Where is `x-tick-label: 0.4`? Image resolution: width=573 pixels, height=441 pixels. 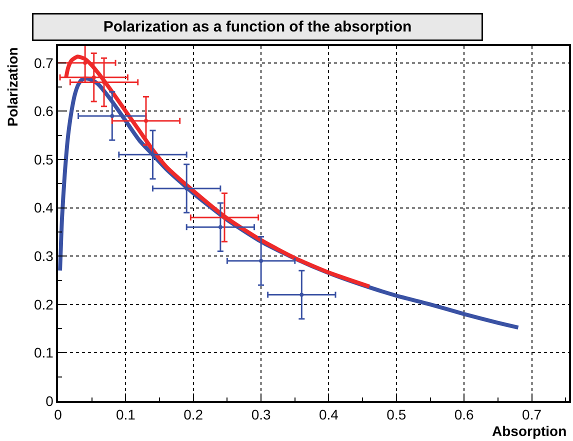 x-tick-label: 0.4 is located at coordinates (328, 414).